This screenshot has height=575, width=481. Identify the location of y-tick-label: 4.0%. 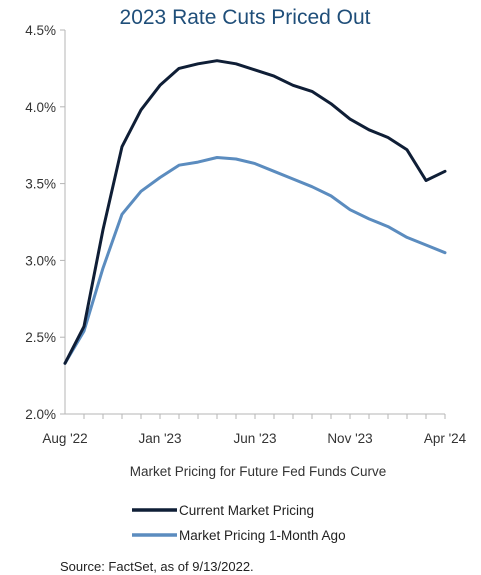
(40, 107).